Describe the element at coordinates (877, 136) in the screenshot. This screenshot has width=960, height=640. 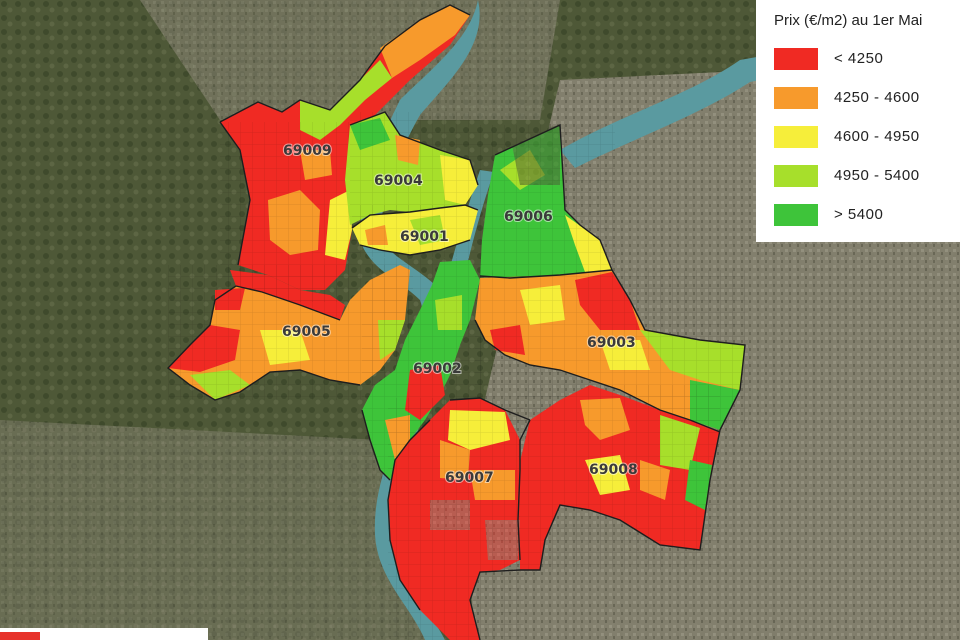
I see `legend-label: 4600 - 4950` at that location.